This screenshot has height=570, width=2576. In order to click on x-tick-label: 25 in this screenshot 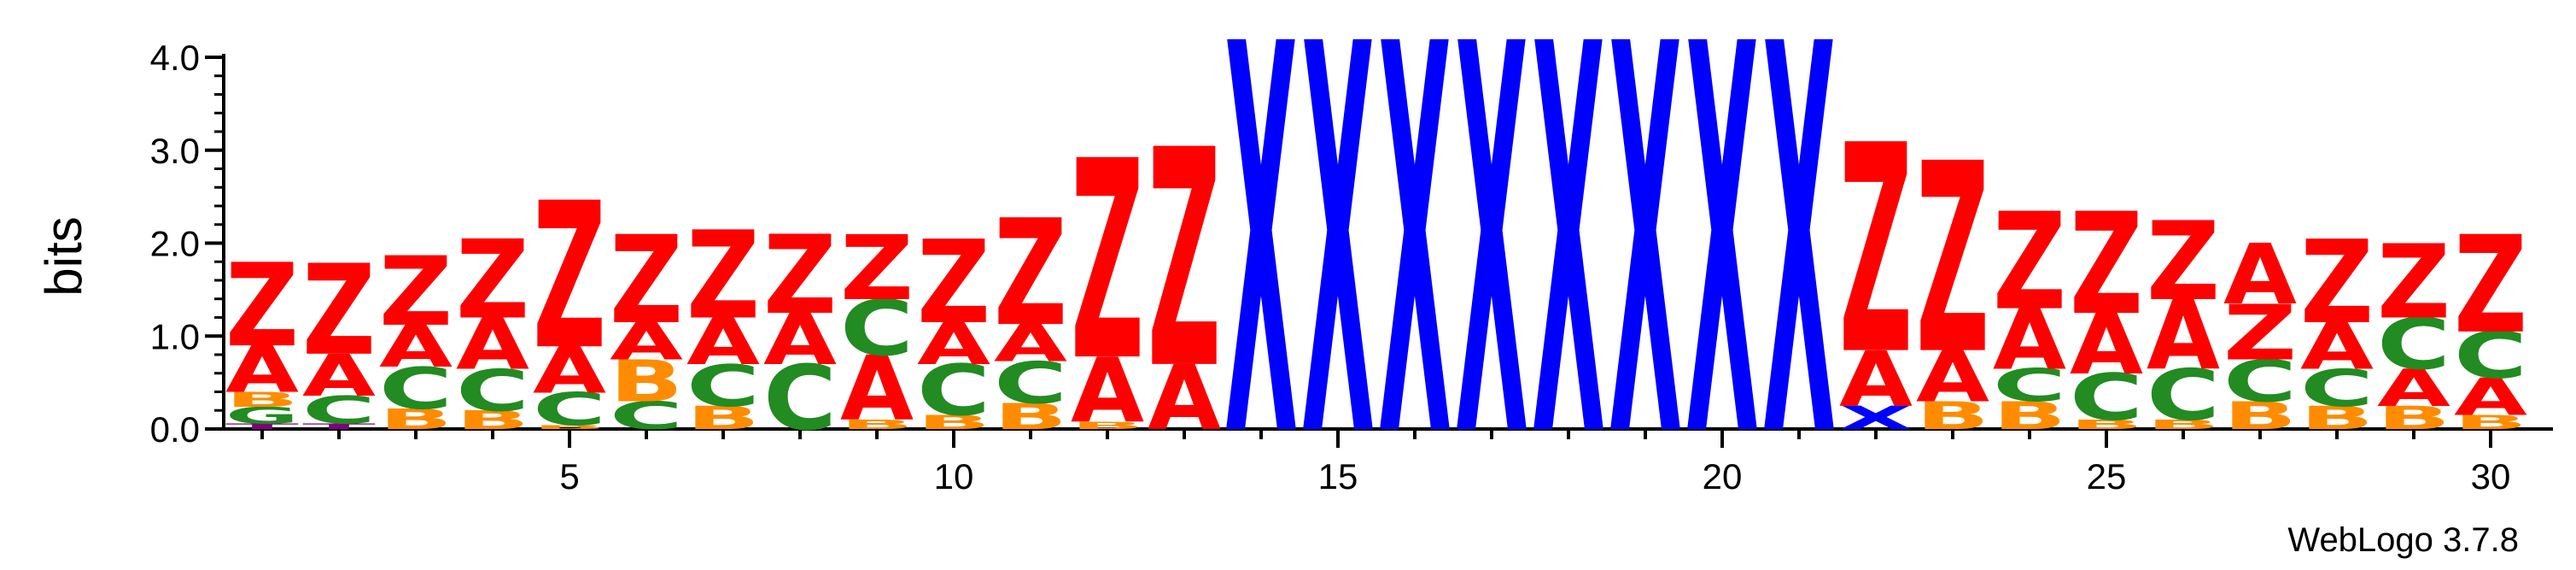, I will do `click(2107, 477)`.